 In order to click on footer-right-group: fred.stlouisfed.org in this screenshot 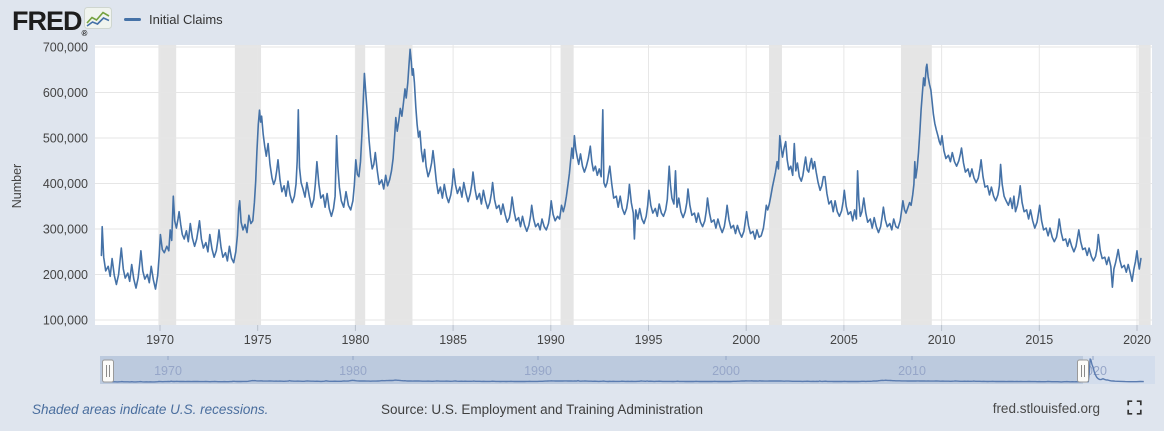, I will do `click(1067, 408)`.